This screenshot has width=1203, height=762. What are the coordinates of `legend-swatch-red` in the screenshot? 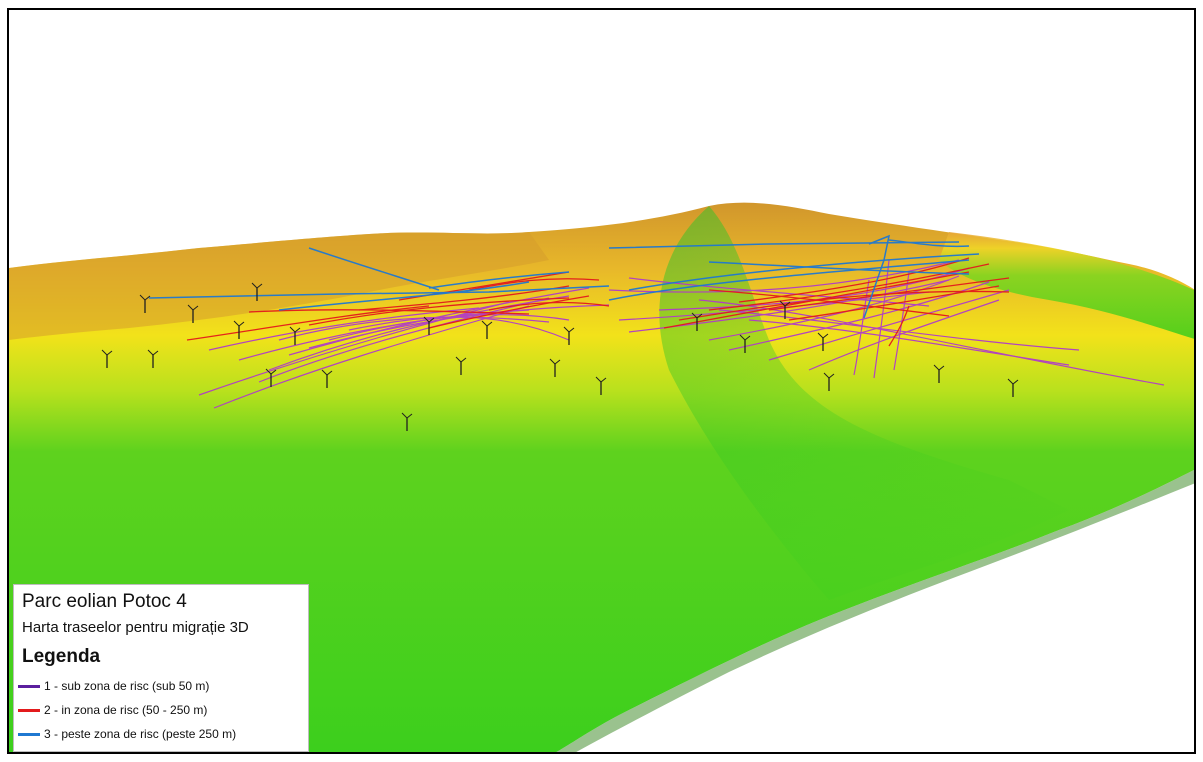 It's located at (29, 710).